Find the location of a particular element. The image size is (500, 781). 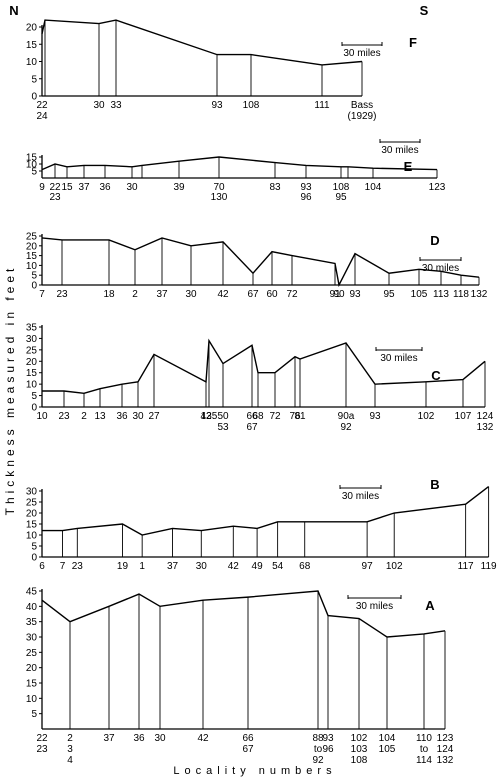

locality-label: 113 is located at coordinates (441, 294).